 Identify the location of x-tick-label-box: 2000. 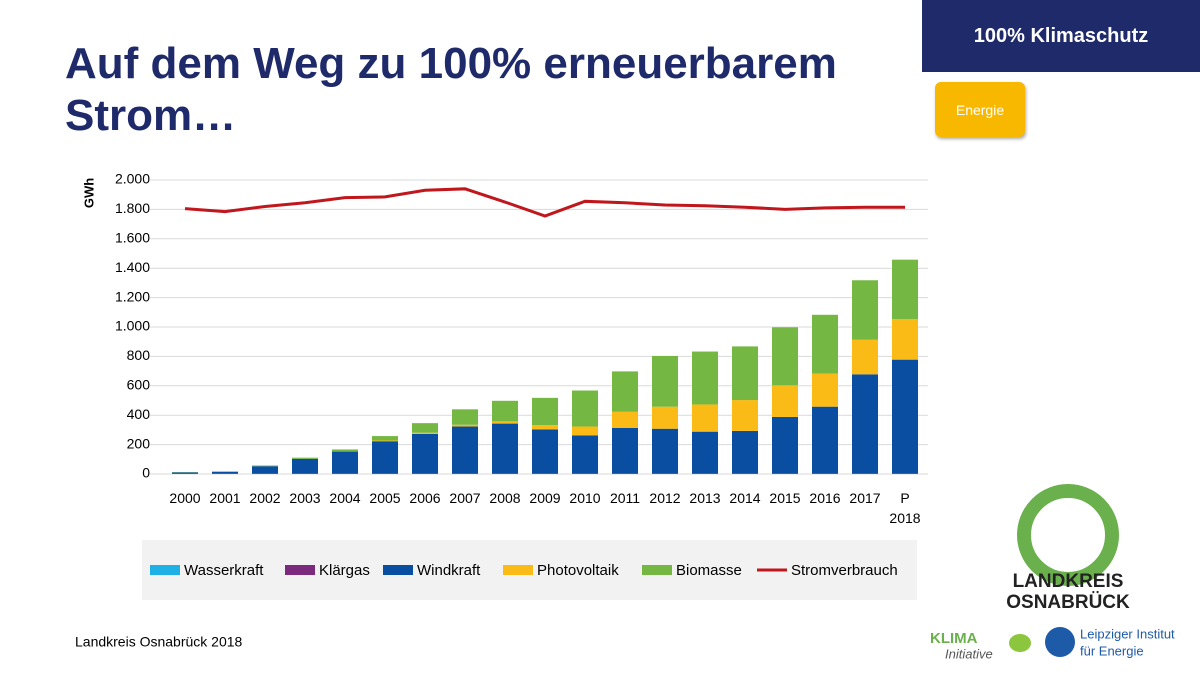
(184, 498).